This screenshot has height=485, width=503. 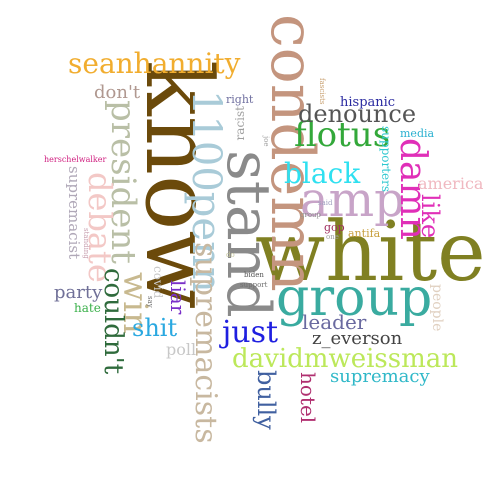 I want to click on word-standing: standing, so click(x=86, y=243).